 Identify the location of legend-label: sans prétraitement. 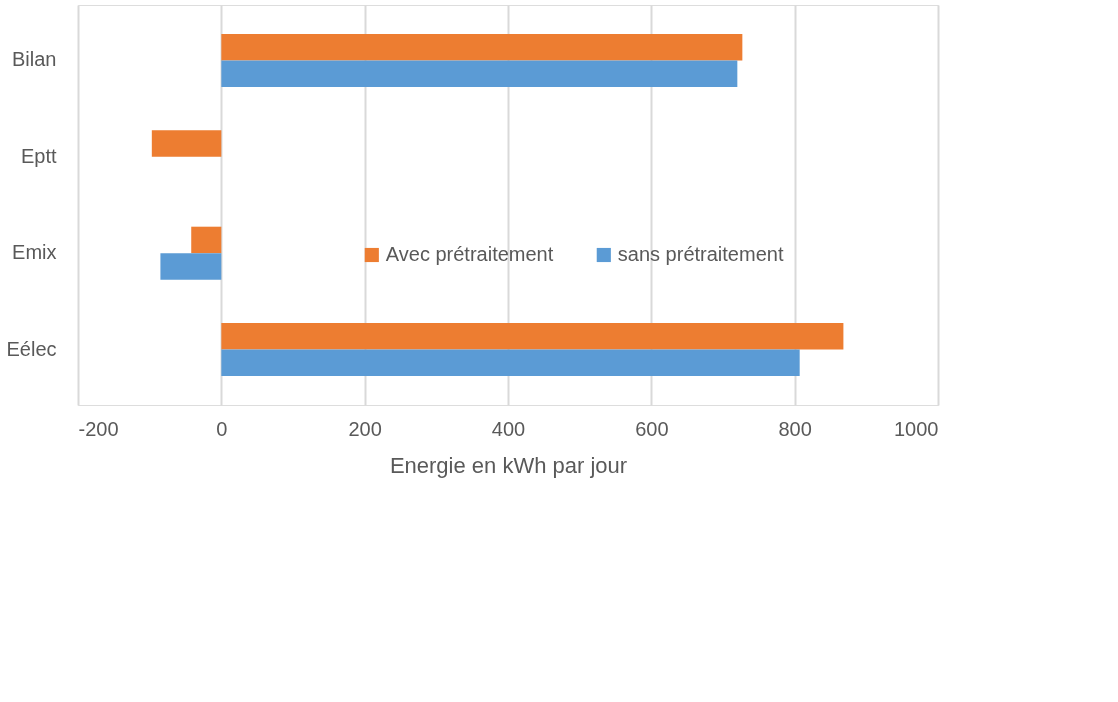
(700, 254).